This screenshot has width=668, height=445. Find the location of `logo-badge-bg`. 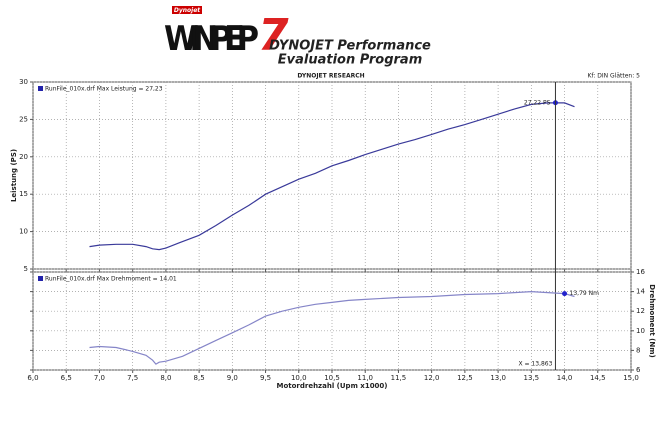

logo-badge-bg is located at coordinates (187, 10).